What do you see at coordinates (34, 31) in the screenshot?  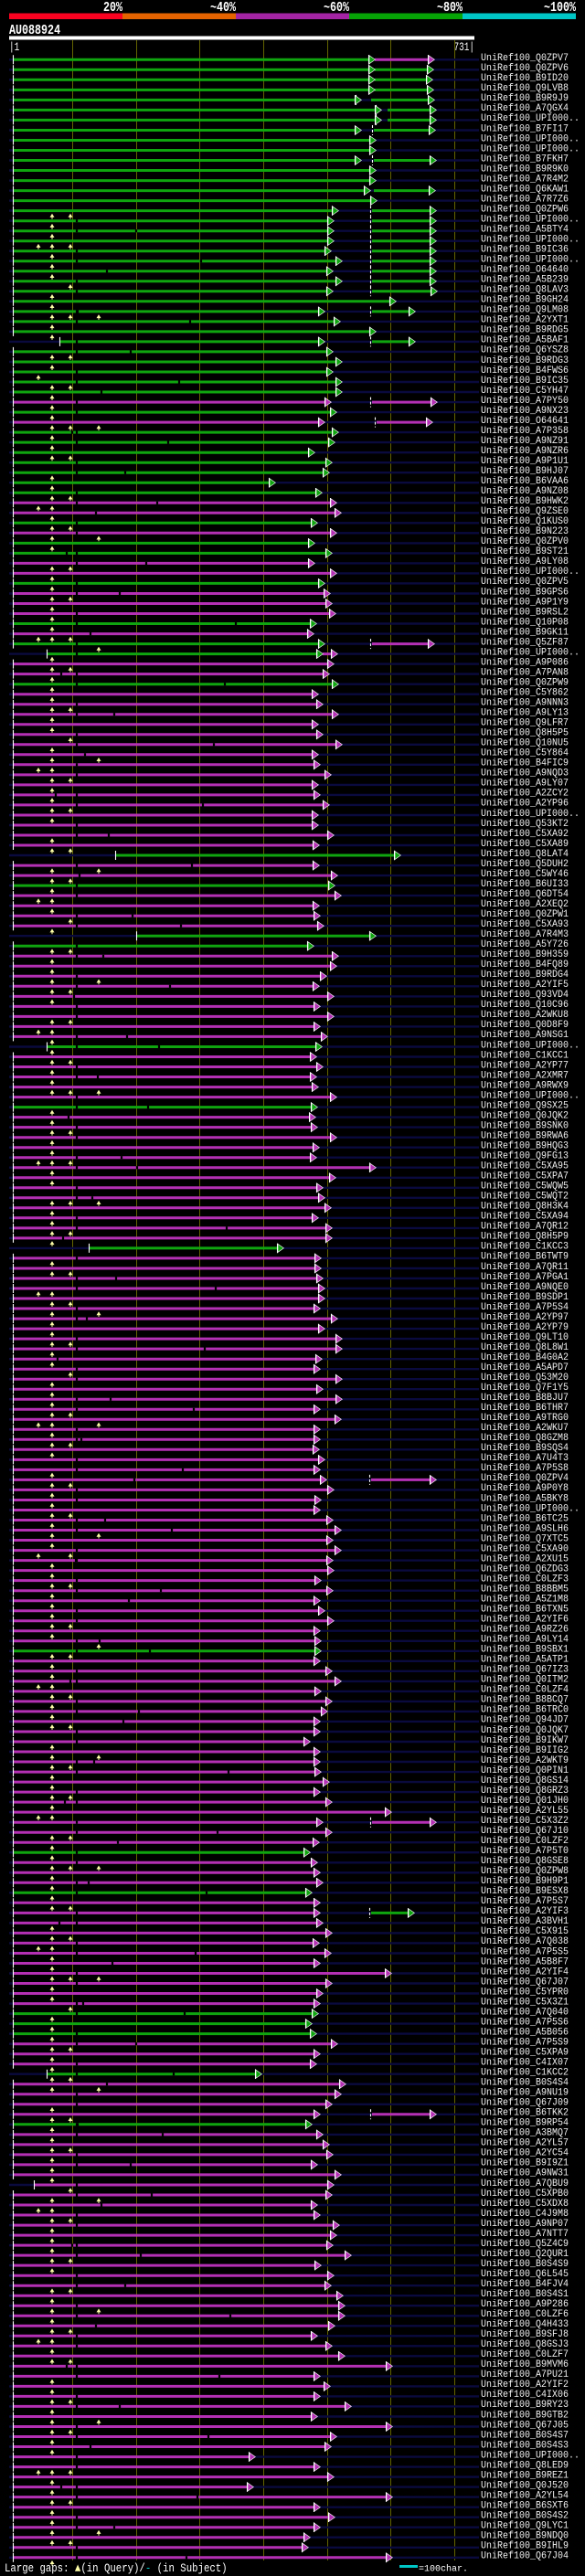 I see `svg-text: AU088924` at bounding box center [34, 31].